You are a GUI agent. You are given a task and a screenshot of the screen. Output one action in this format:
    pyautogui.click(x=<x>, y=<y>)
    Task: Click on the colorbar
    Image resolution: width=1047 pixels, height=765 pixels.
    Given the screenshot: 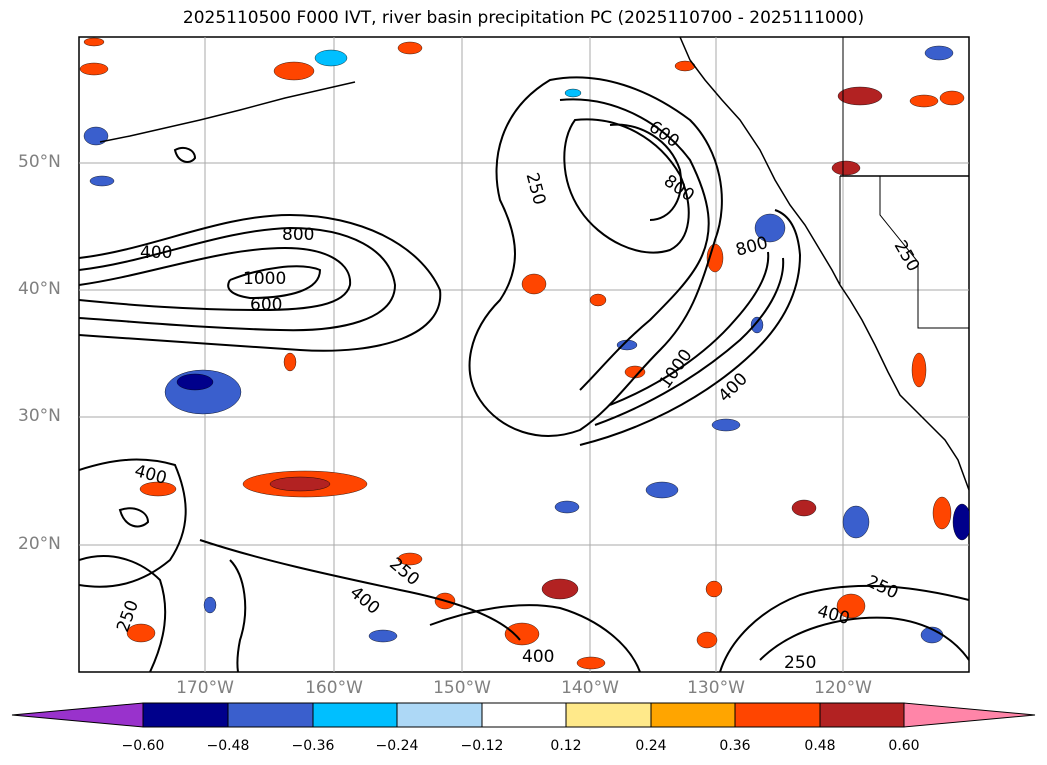 What is the action you would take?
    pyautogui.click(x=523, y=715)
    